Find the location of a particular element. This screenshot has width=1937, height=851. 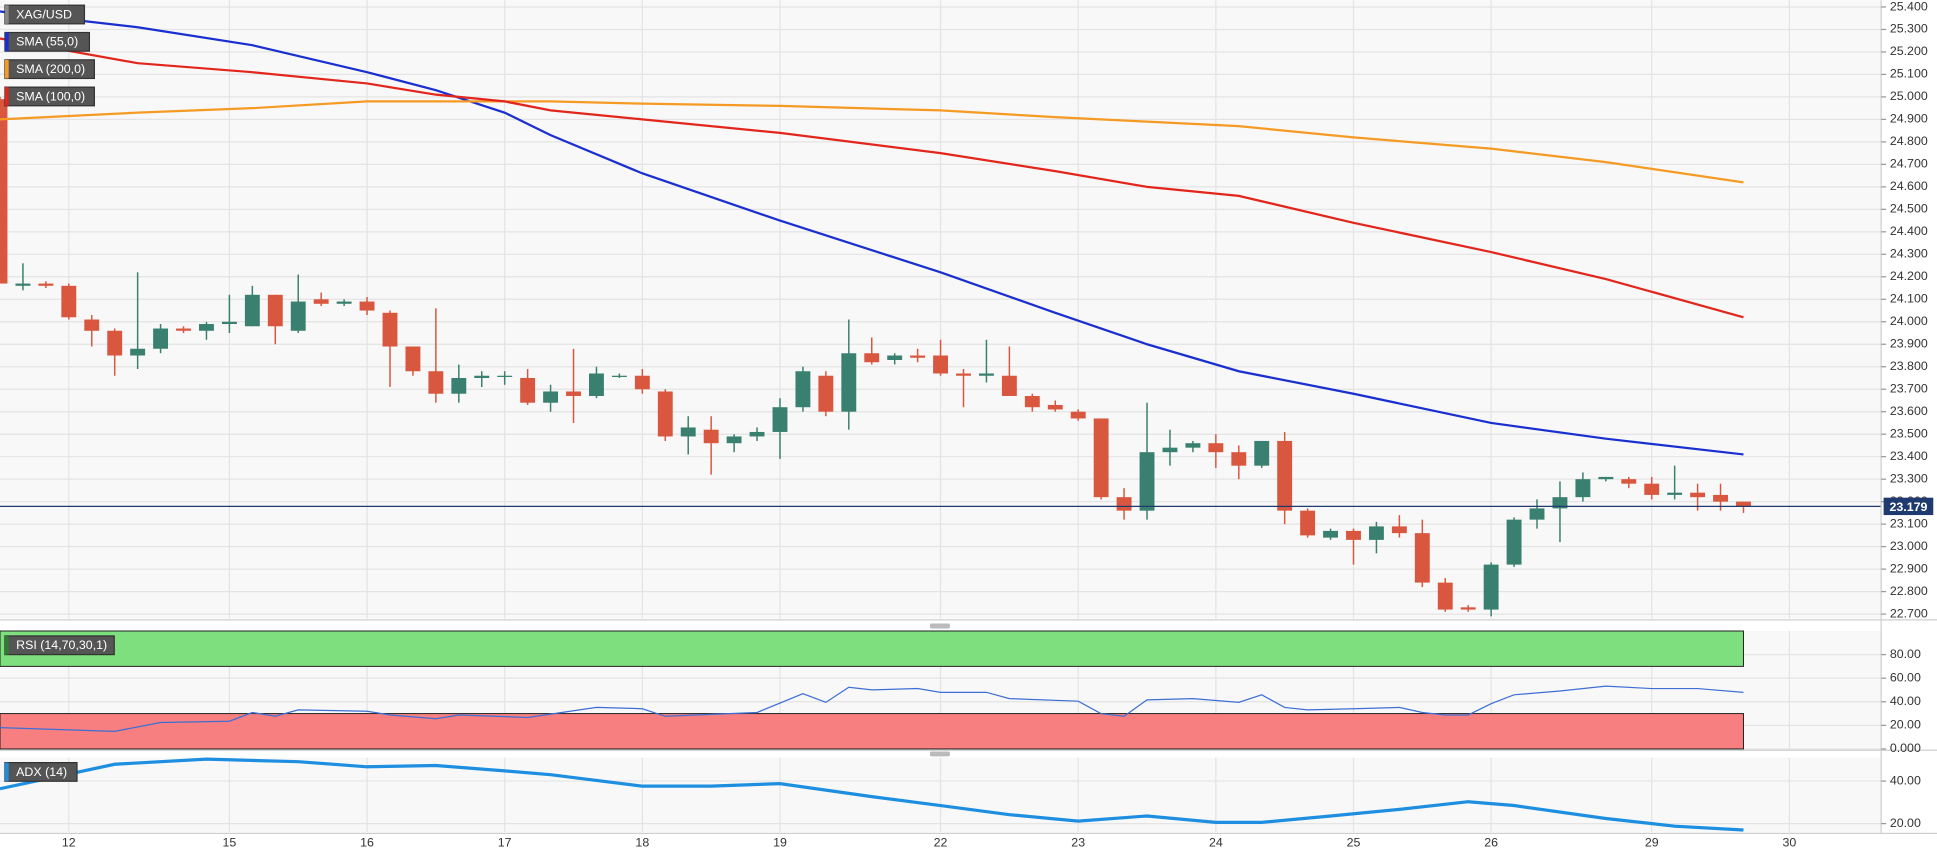

x-tick-label: 16 is located at coordinates (367, 843).